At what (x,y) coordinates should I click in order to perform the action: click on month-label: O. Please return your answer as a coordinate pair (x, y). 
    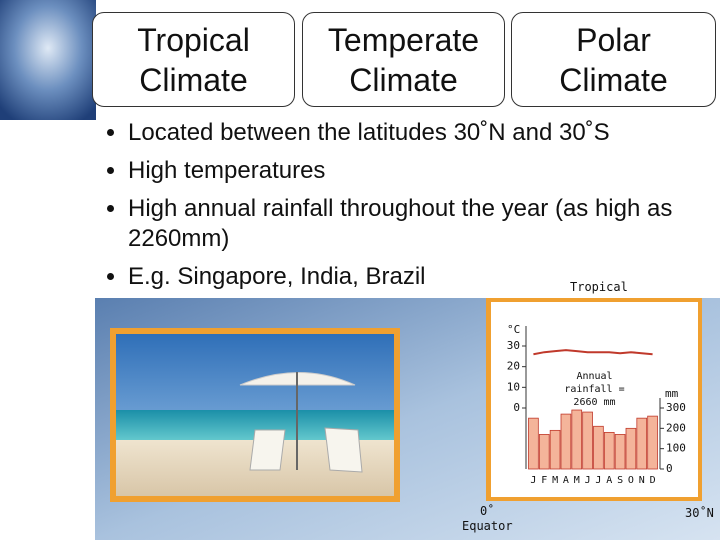
    Looking at the image, I should click on (631, 480).